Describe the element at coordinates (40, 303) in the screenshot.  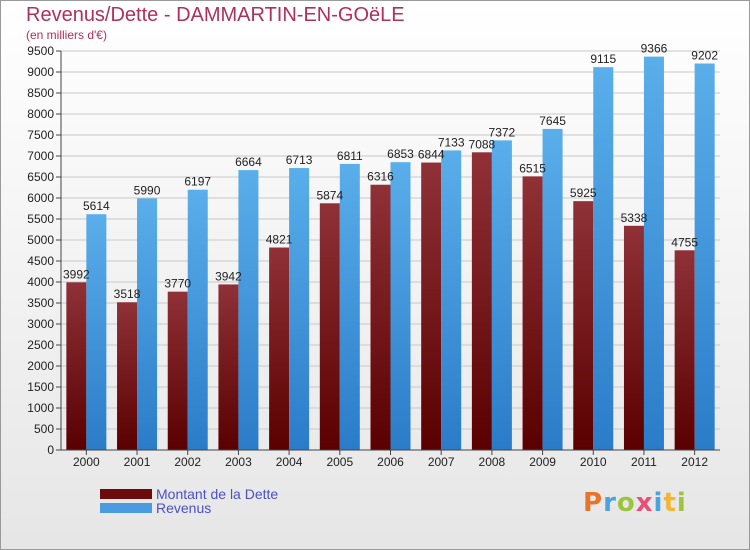
I see `y-tick-label: 3500` at that location.